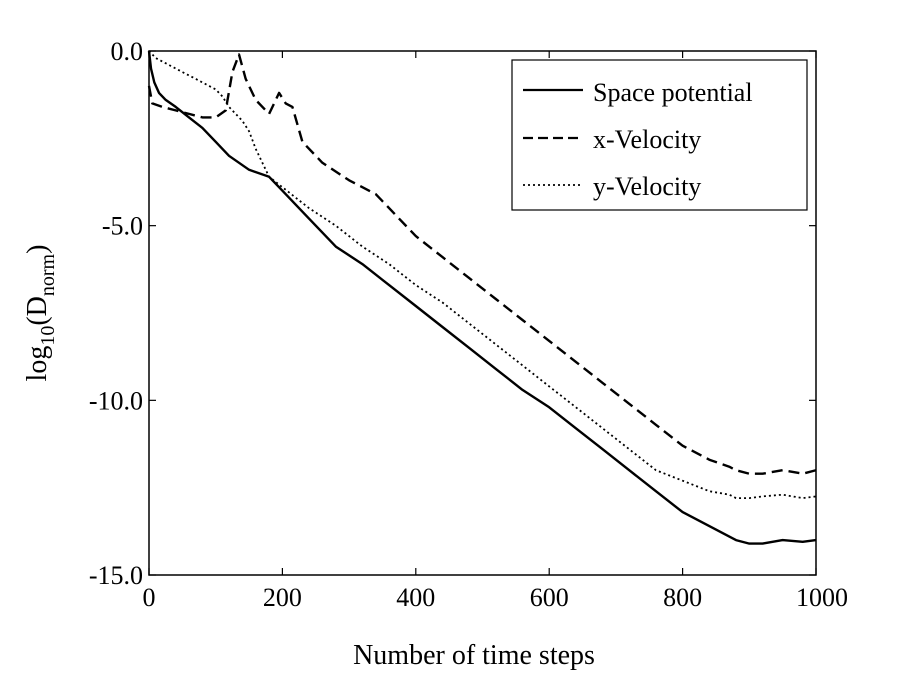 Image resolution: width=902 pixels, height=675 pixels. I want to click on y-tick-label: 0.0, so click(127, 51).